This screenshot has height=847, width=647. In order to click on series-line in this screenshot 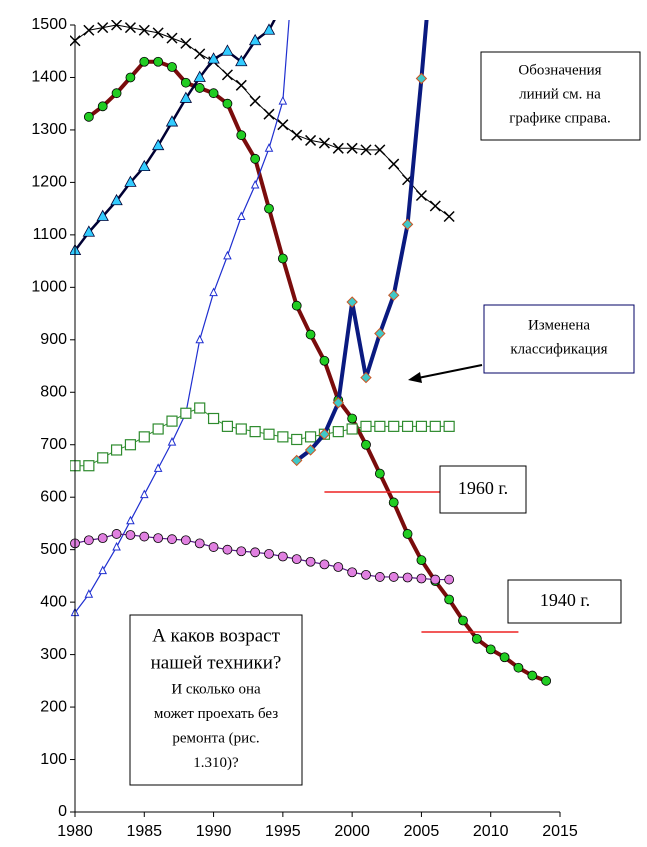, I will do `click(262, 557)`.